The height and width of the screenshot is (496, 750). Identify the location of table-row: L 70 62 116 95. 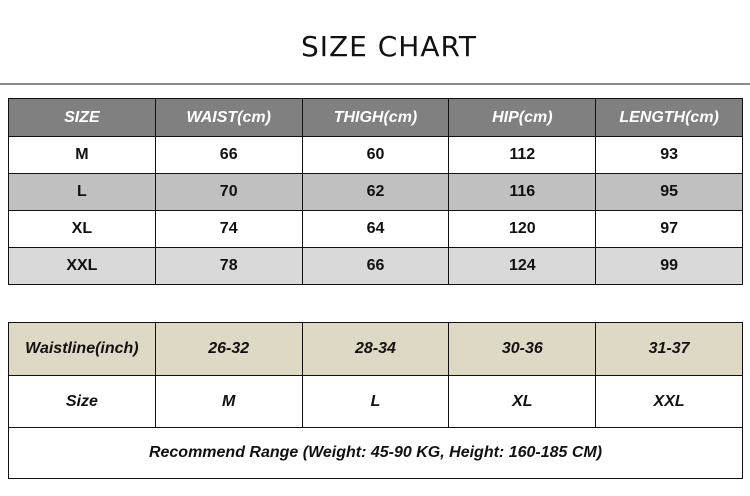
(375, 192).